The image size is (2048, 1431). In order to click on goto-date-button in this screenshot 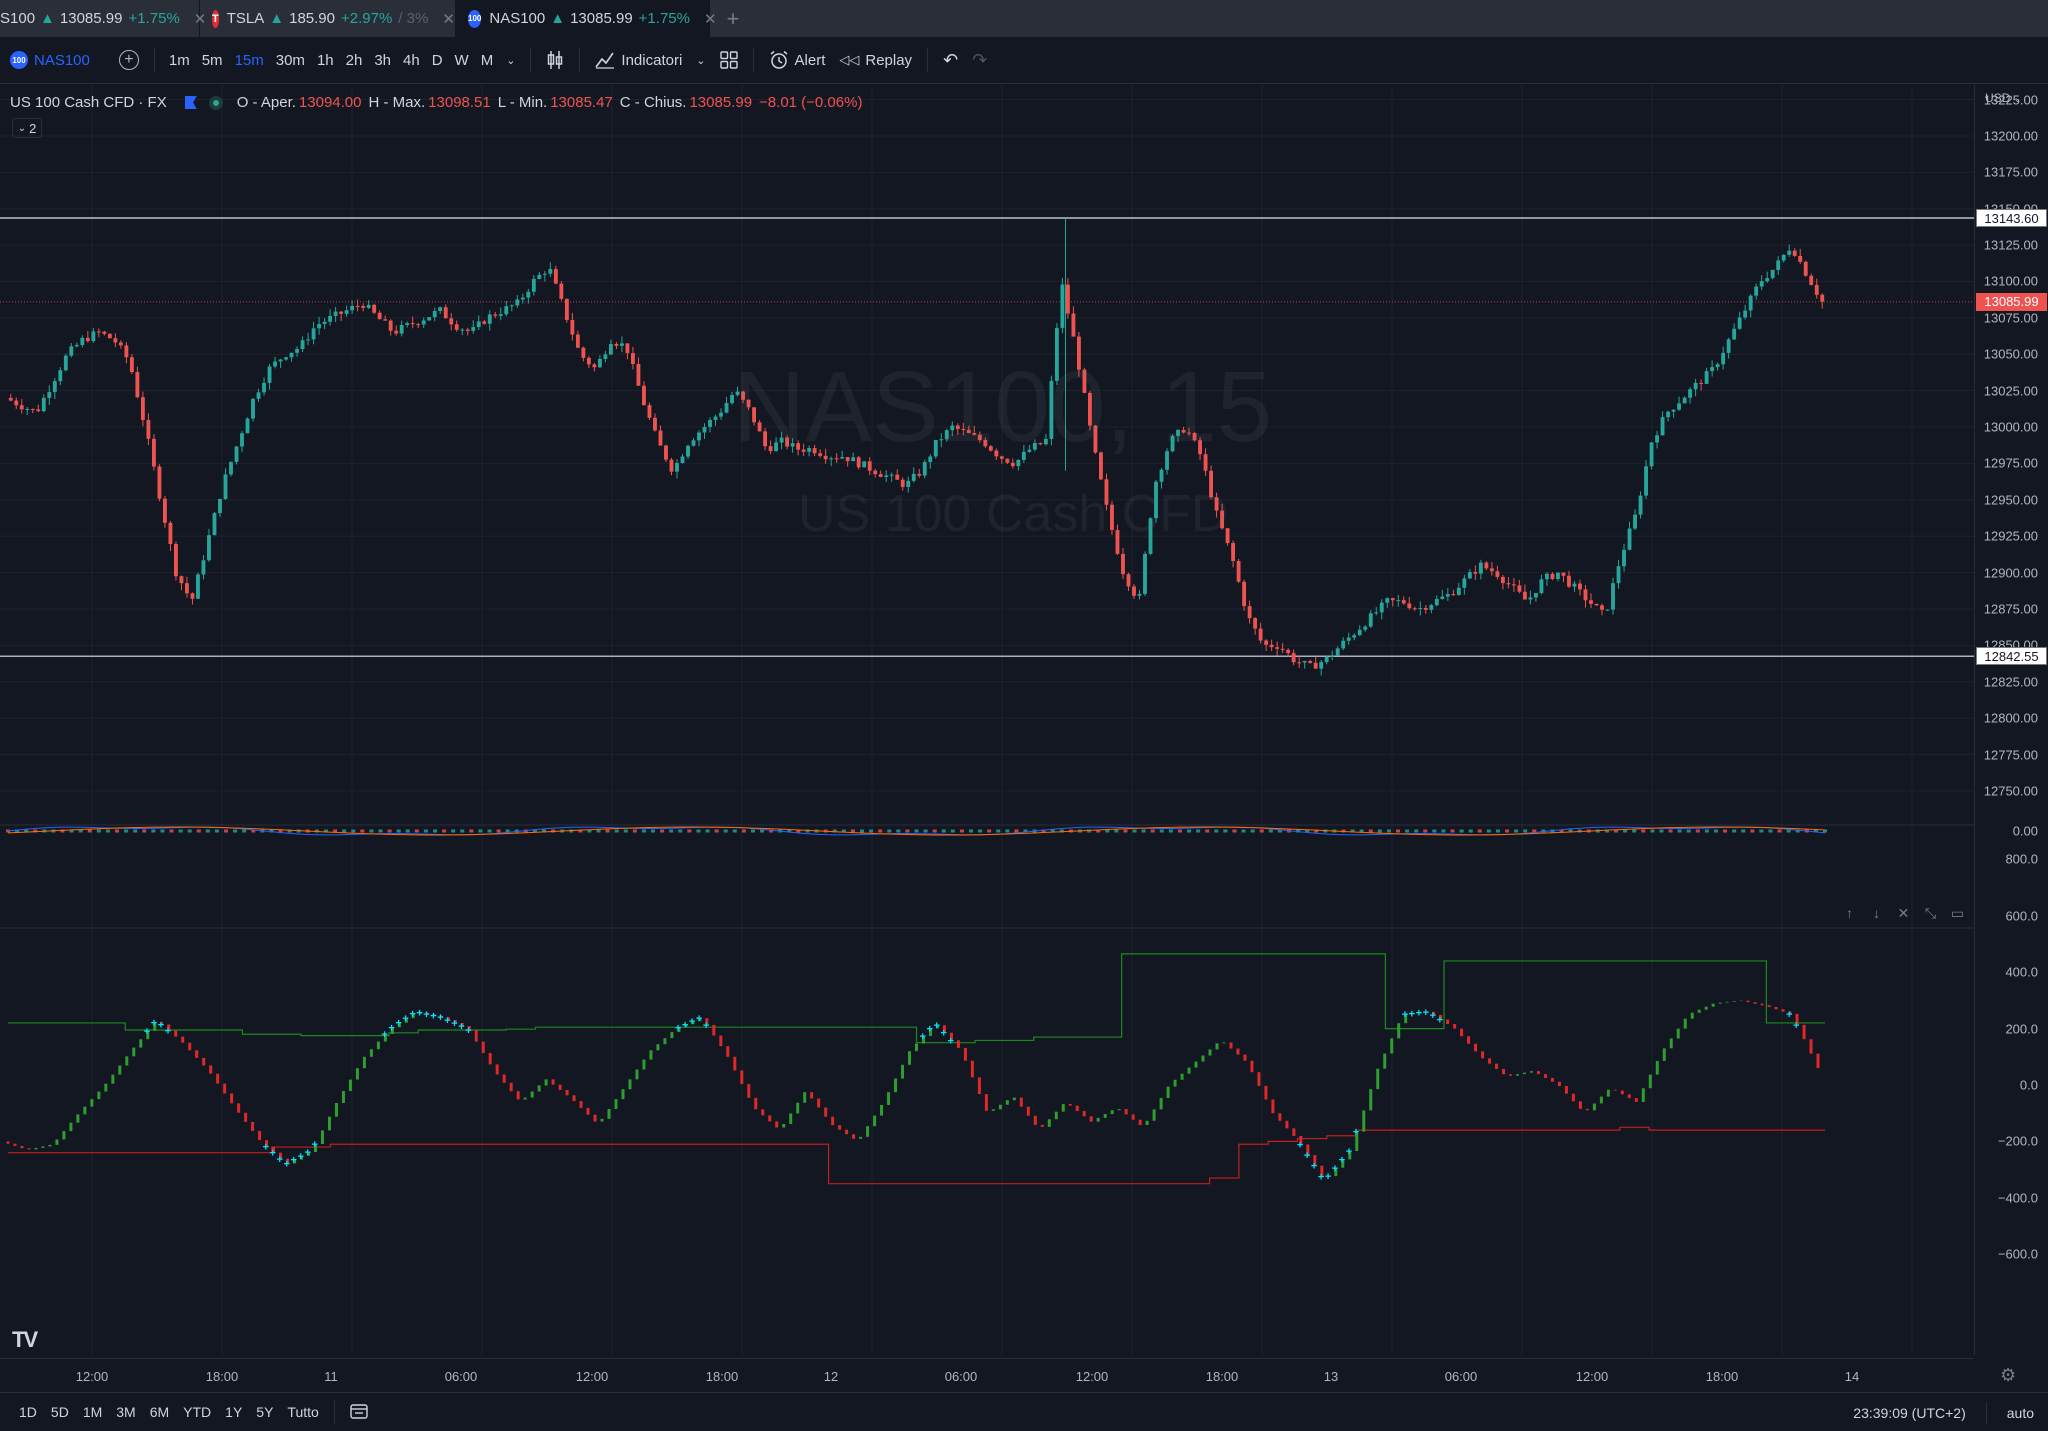, I will do `click(359, 1412)`.